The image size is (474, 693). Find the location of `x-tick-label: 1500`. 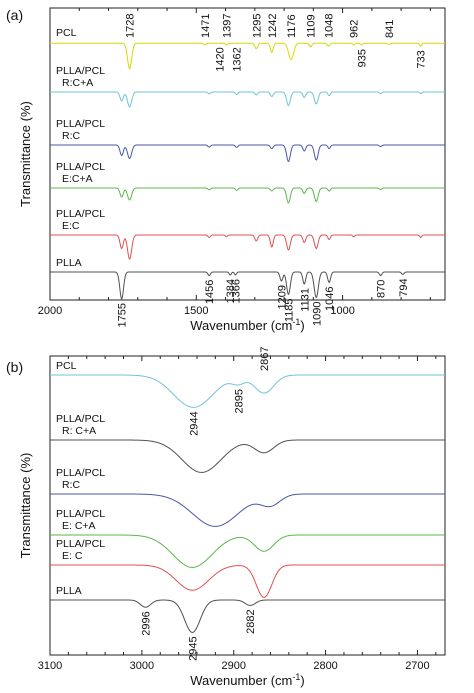

x-tick-label: 1500 is located at coordinates (196, 311).